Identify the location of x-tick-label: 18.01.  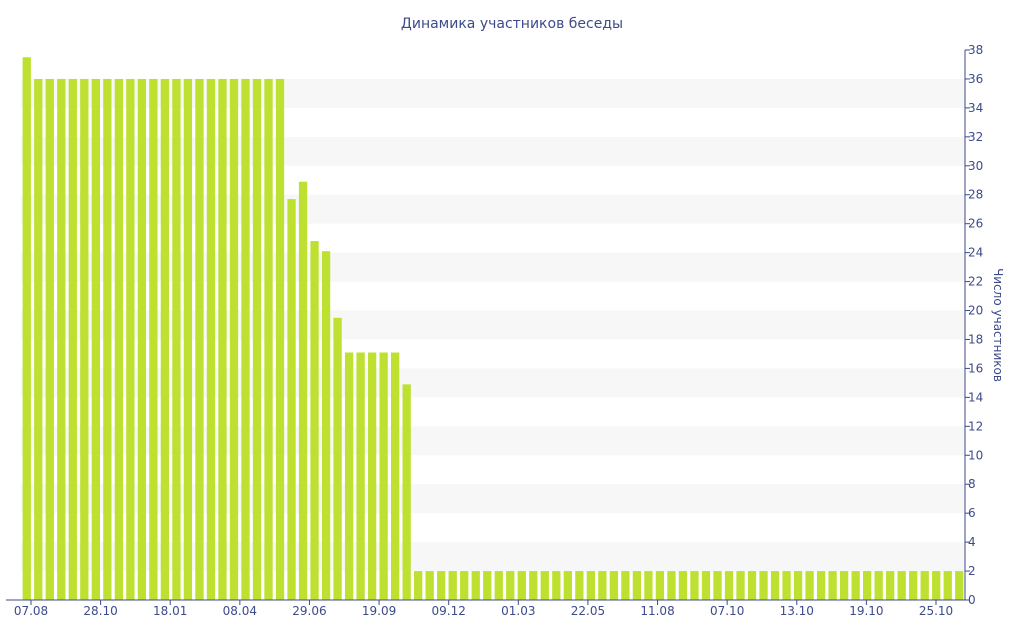
(170, 611).